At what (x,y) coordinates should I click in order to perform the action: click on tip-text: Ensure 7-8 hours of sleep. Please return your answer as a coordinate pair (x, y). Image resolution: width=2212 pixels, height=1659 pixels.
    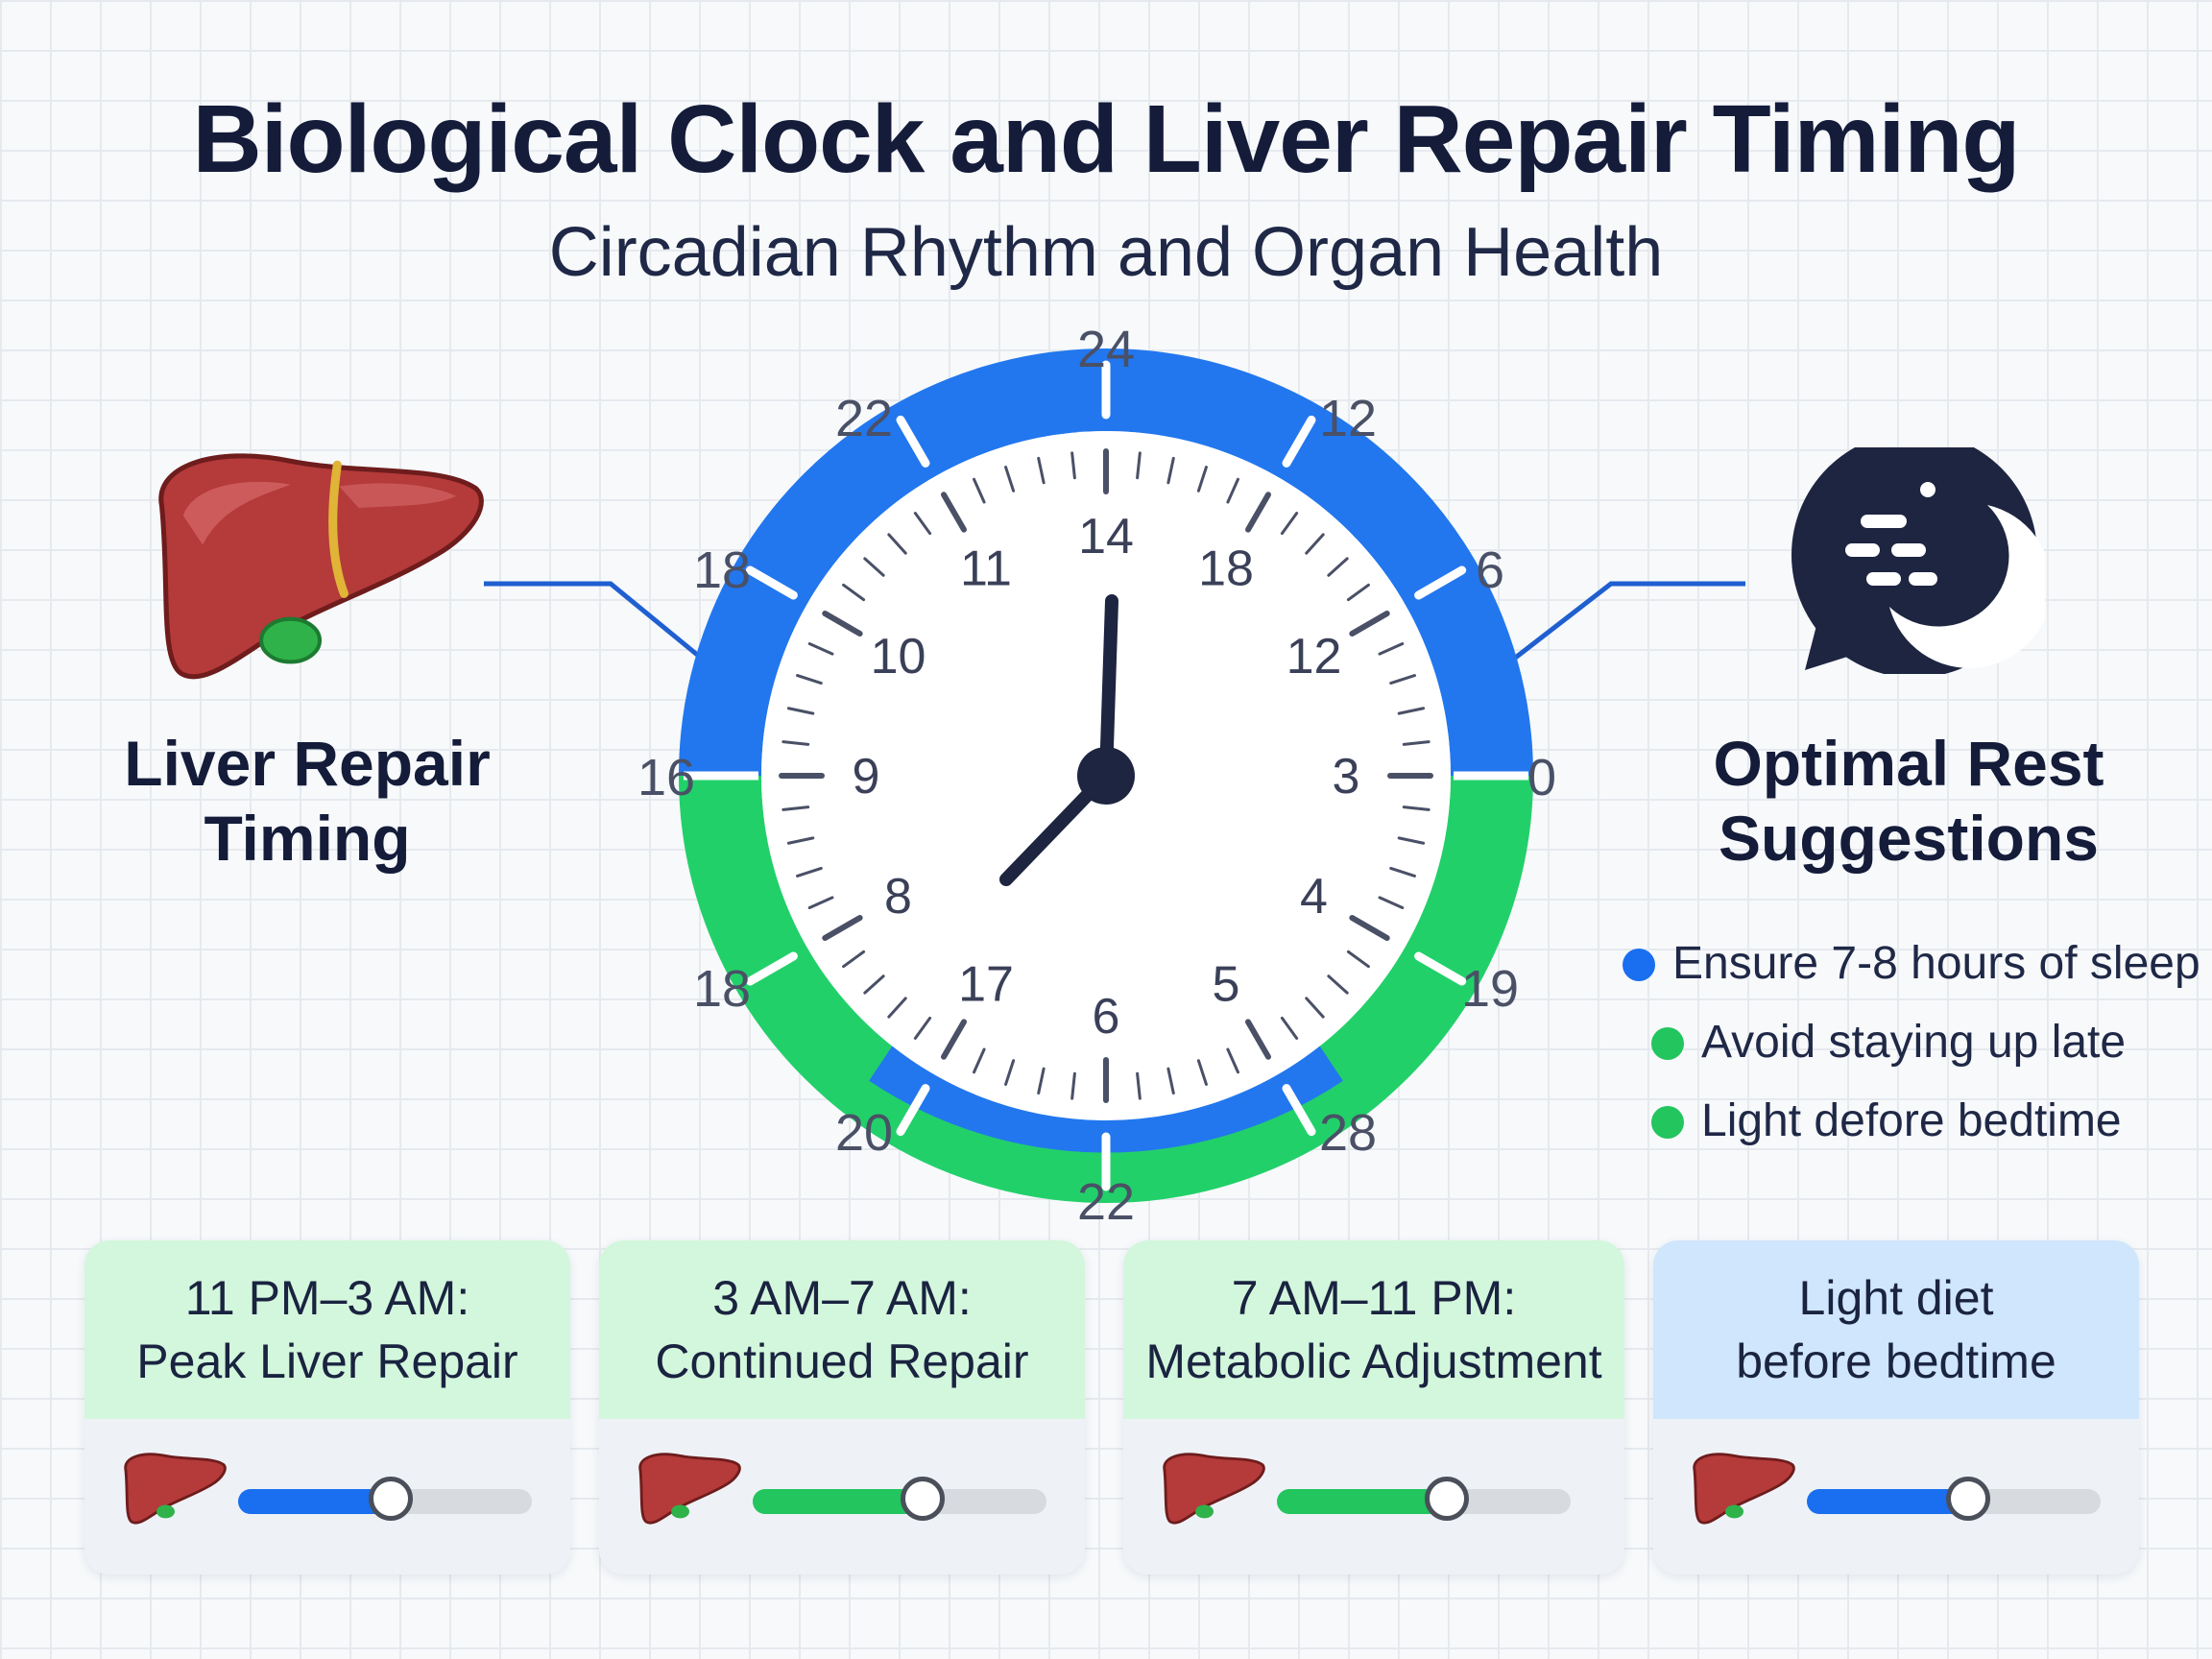
    Looking at the image, I should click on (1936, 964).